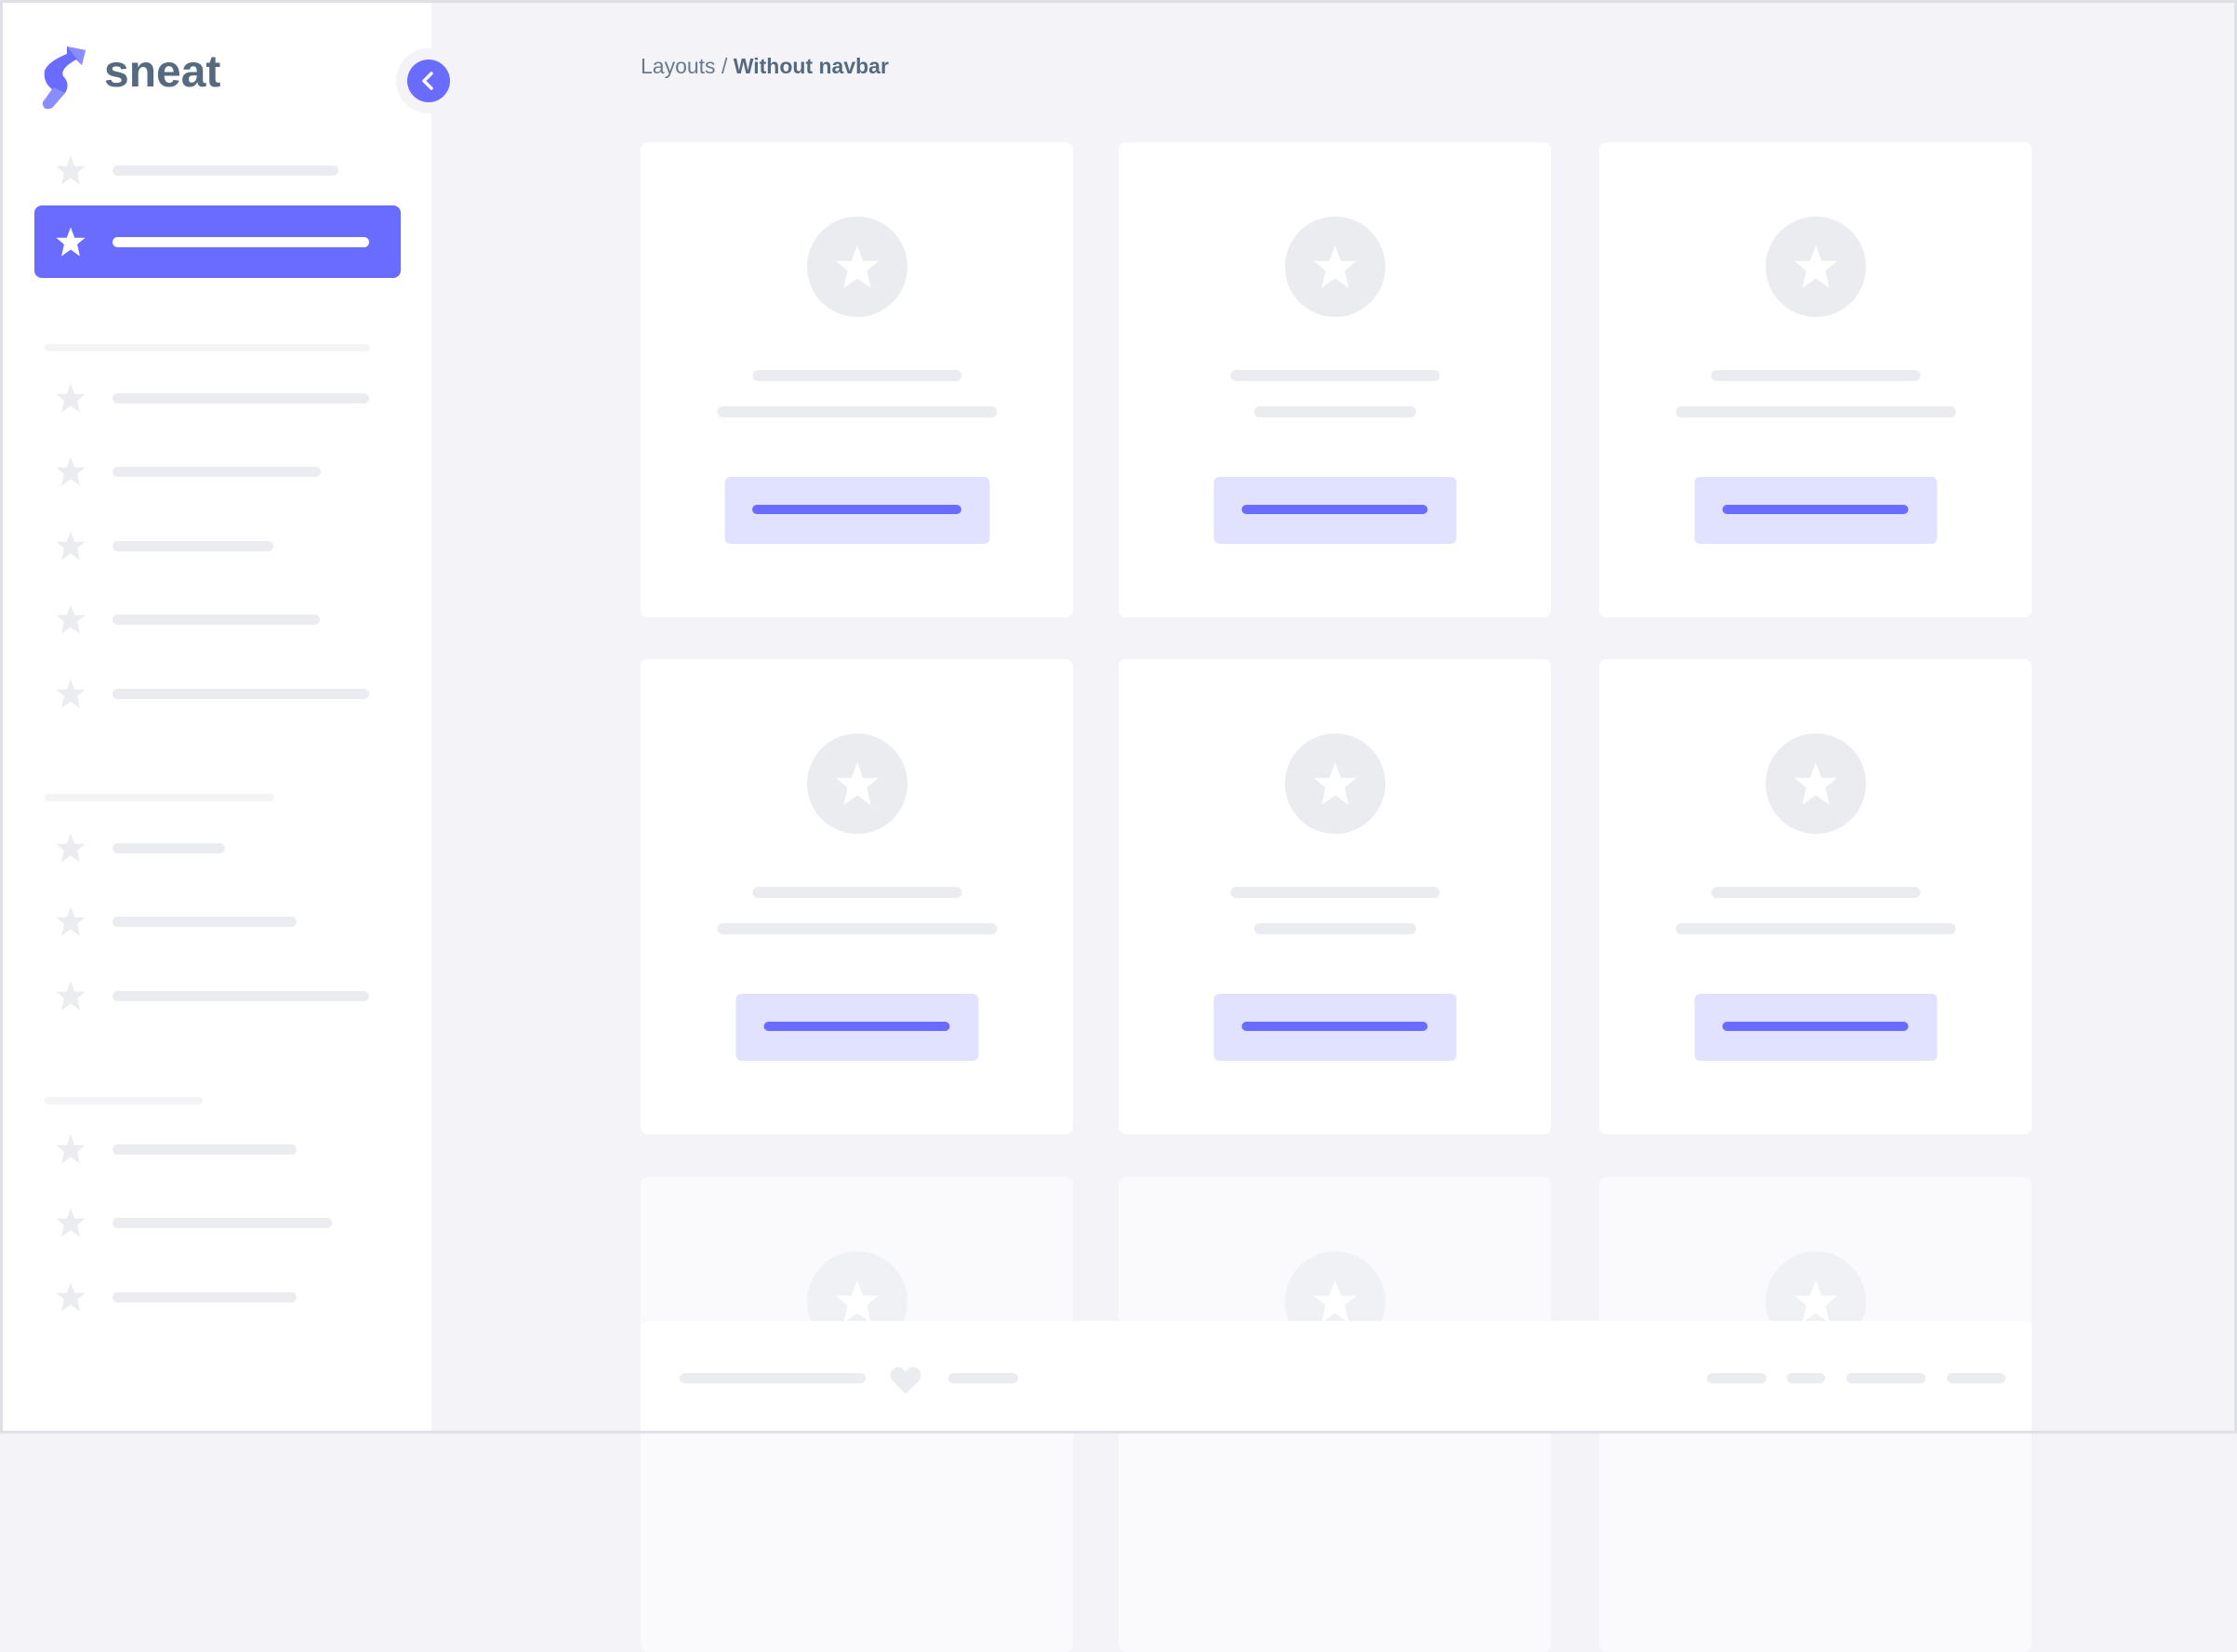 This screenshot has height=1652, width=2237. I want to click on footer-text-placeholder, so click(773, 1378).